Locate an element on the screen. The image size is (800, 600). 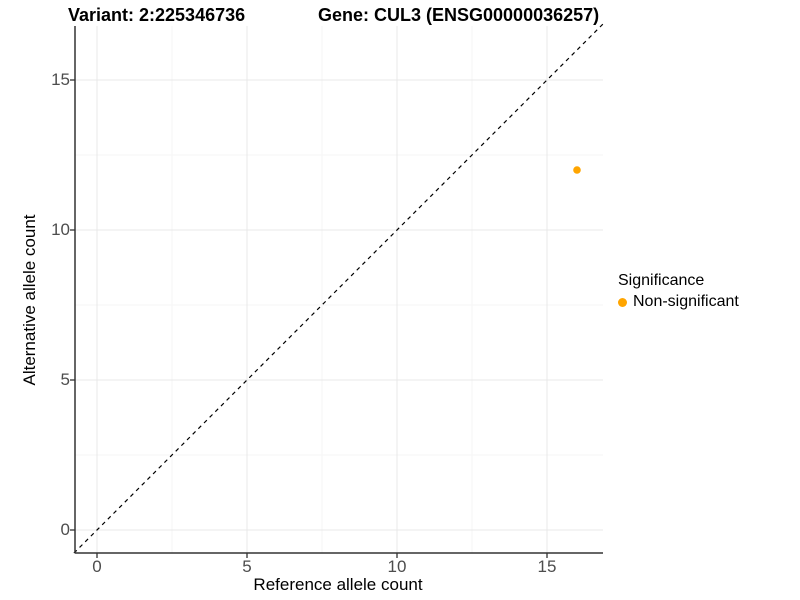
legend-item: Non-significant is located at coordinates (678, 302).